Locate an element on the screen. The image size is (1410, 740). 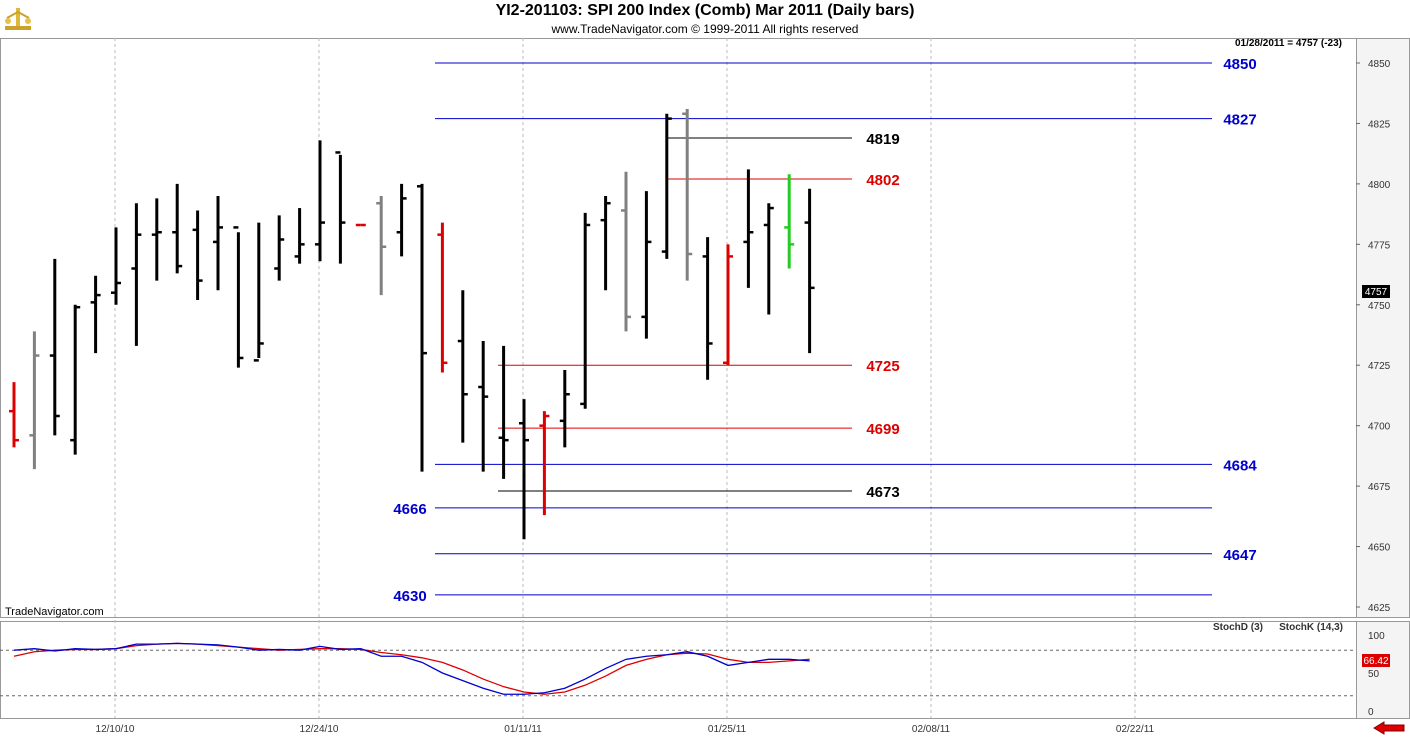
svg-text: 4757 is located at coordinates (1376, 292).